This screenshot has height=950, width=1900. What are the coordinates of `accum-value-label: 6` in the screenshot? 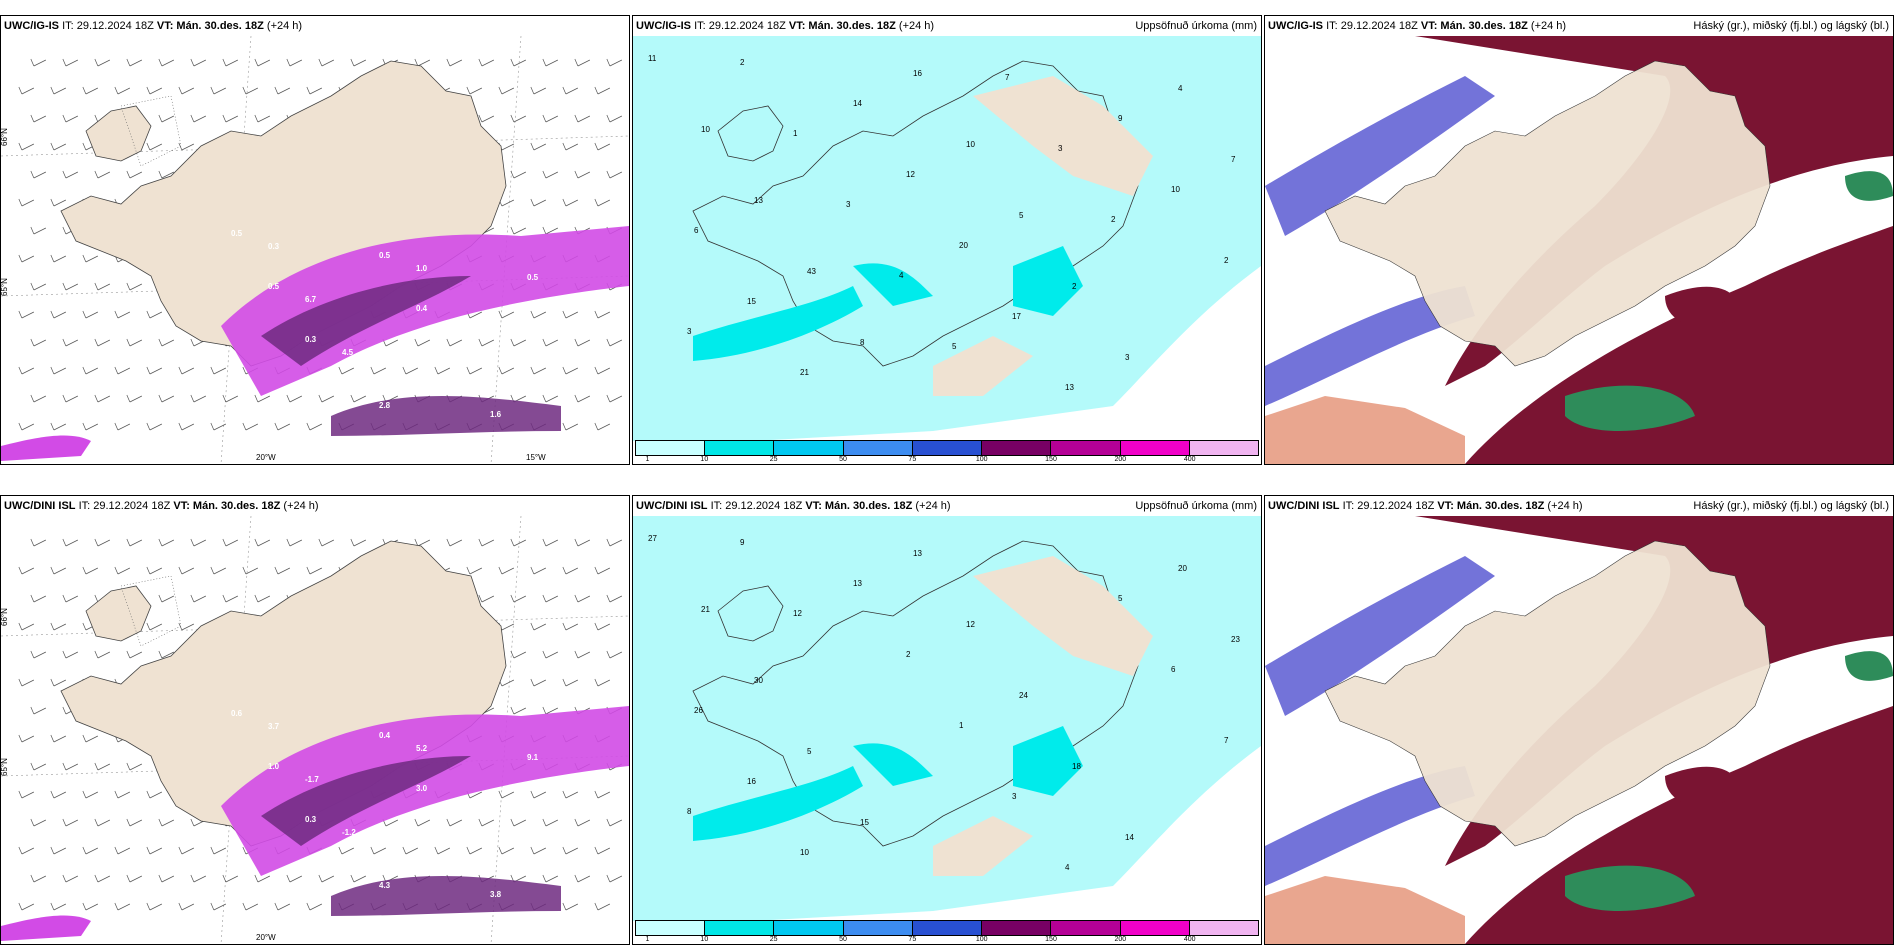 It's located at (696, 230).